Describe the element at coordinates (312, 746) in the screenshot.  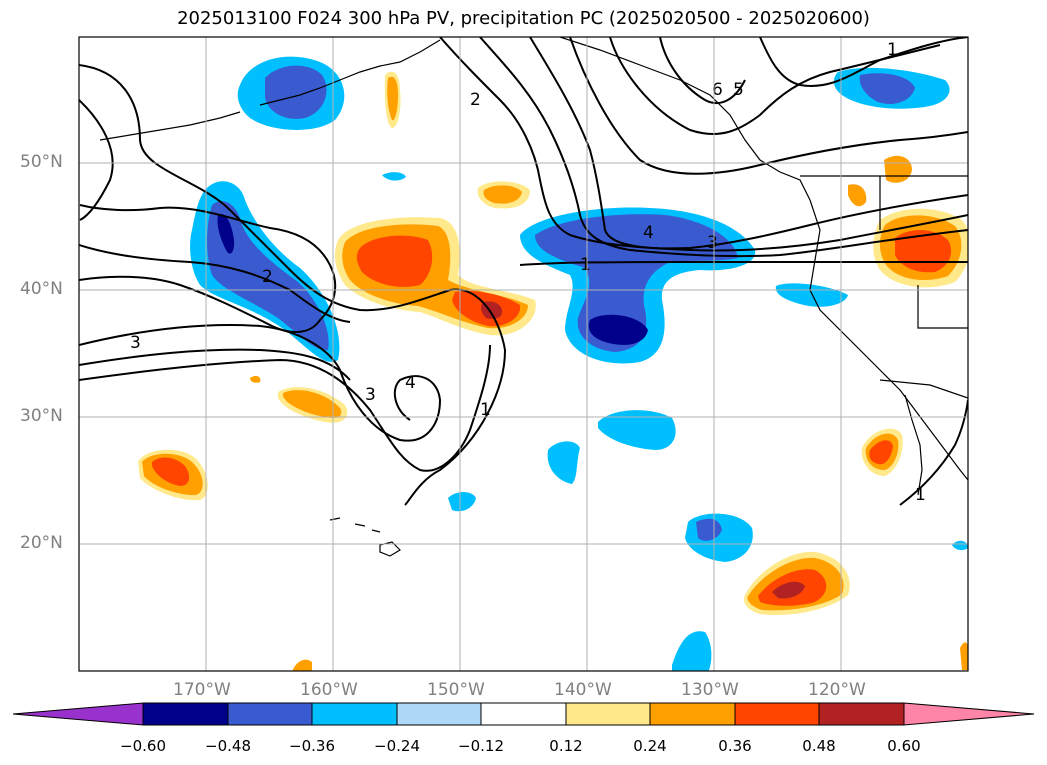
I see `colorbar-tick-label: −0.36` at that location.